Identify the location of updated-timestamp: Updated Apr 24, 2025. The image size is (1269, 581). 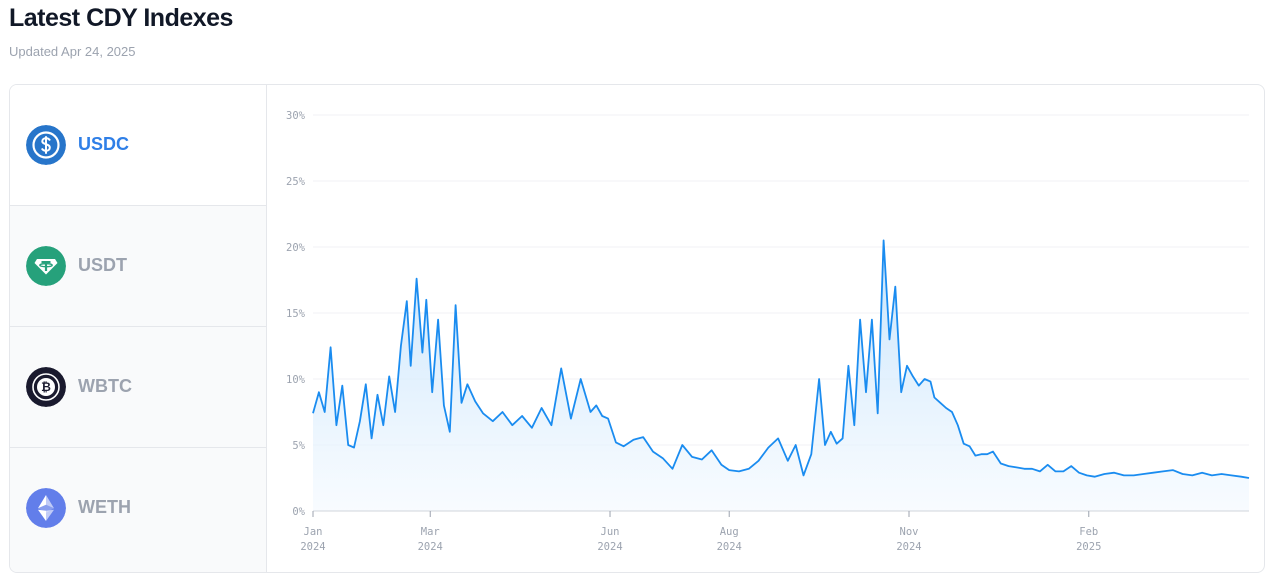
(72, 51).